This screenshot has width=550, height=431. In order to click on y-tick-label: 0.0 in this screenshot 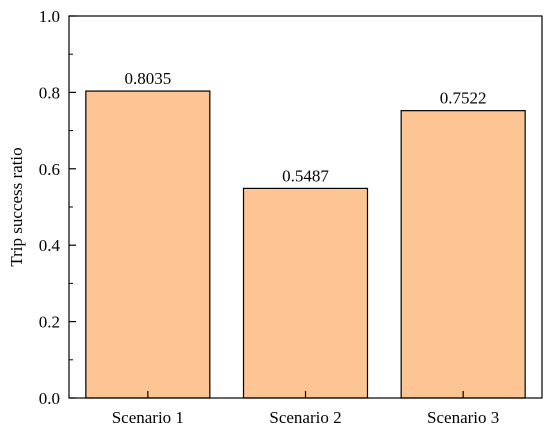, I will do `click(49, 398)`.